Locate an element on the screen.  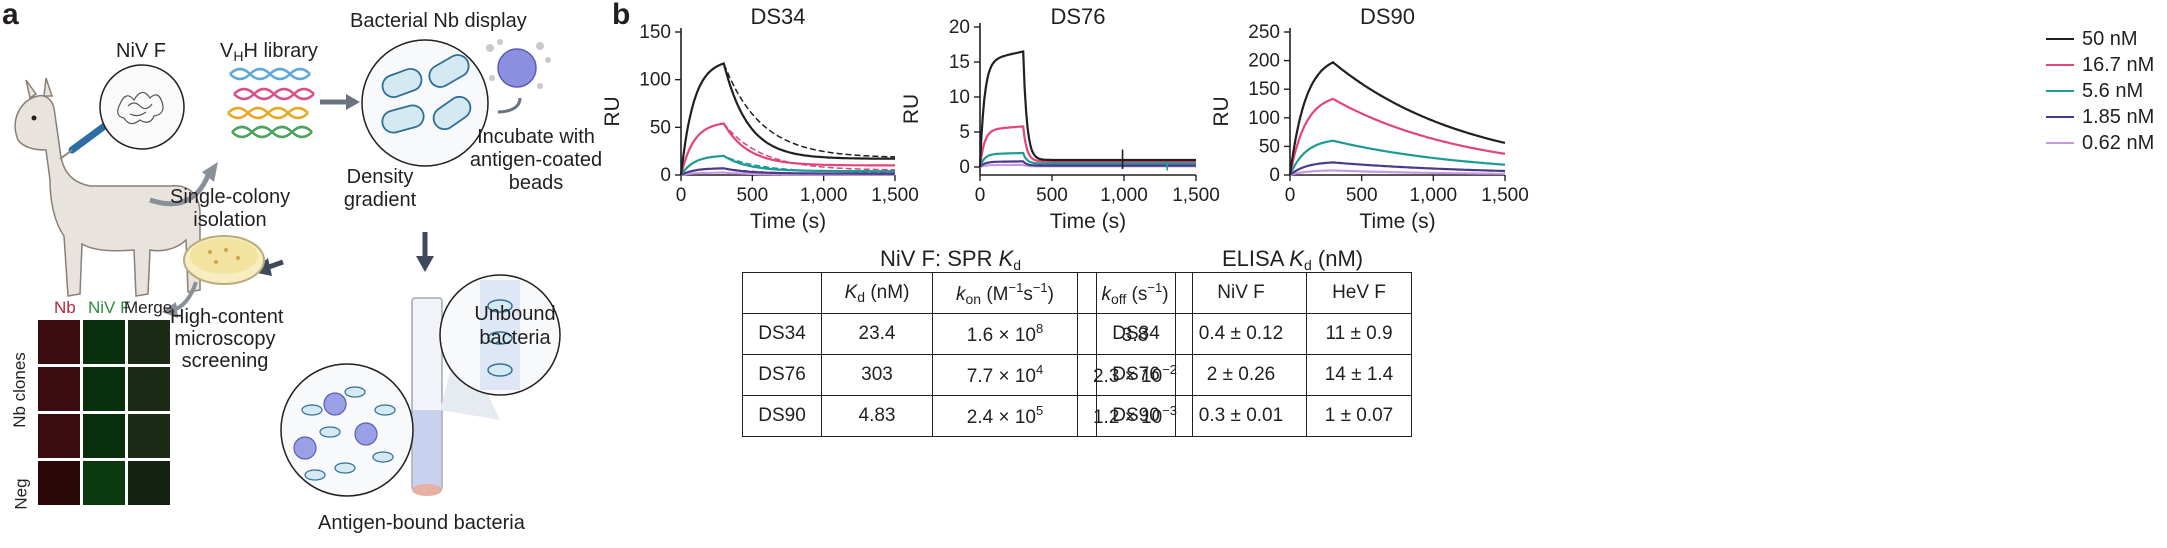
legend-label: 5.6 nM is located at coordinates (2113, 90).